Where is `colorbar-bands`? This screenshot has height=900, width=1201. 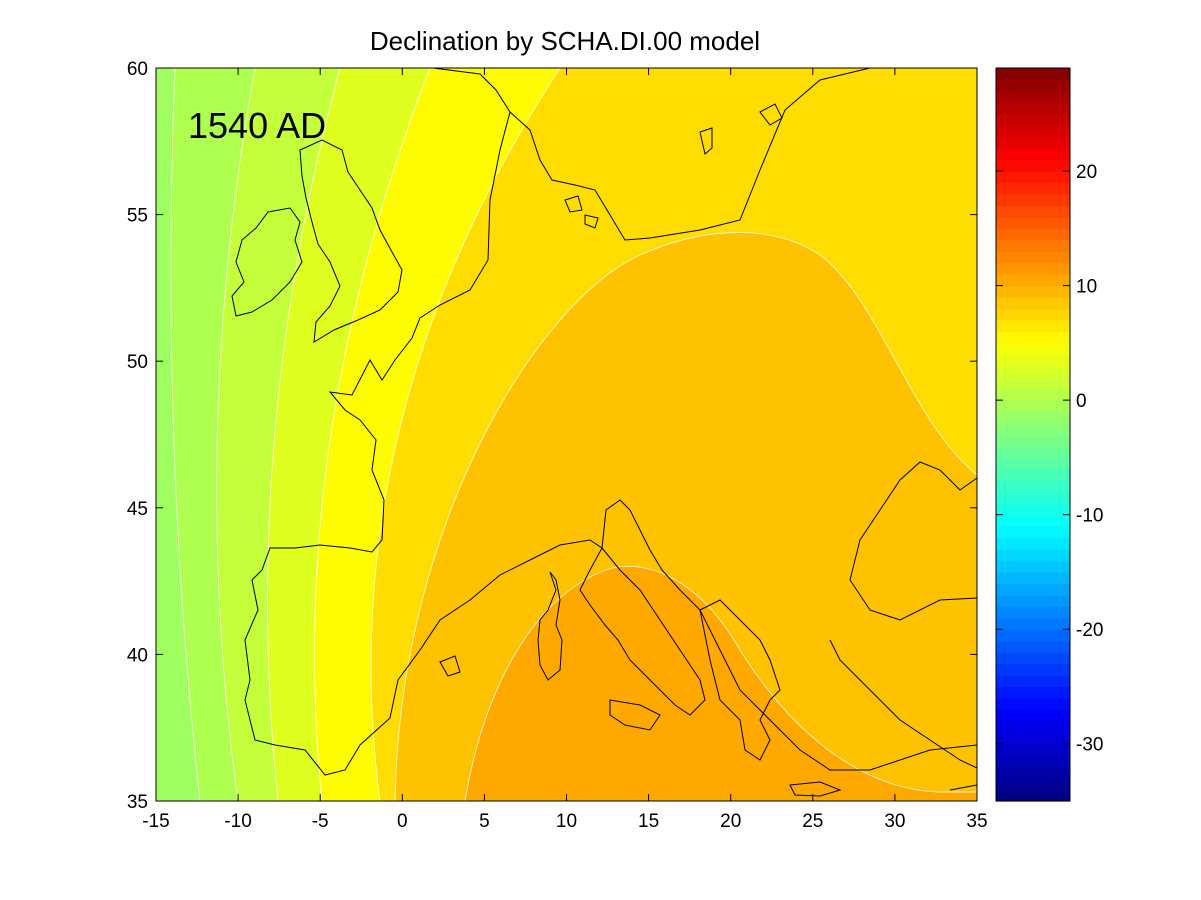
colorbar-bands is located at coordinates (1033, 435).